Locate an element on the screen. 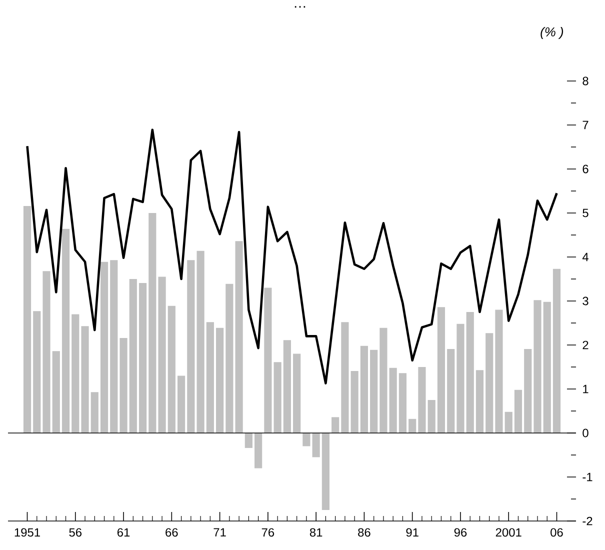 Image resolution: width=605 pixels, height=550 pixels. y-tick-label: 1 is located at coordinates (585, 389).